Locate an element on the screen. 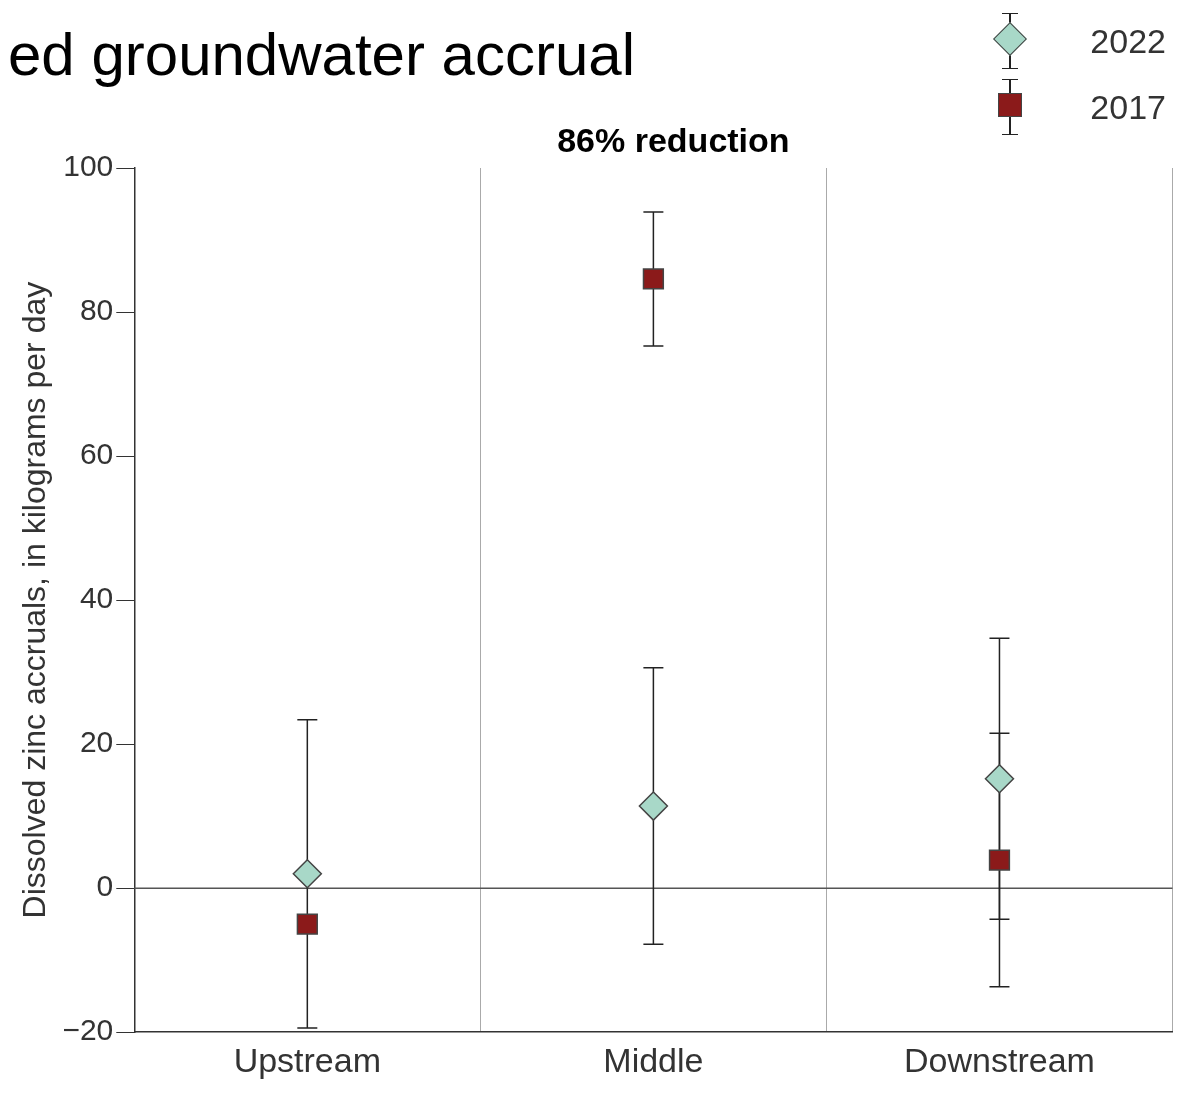  y-axis-title: Dissolved zinc accruals, in kilograms per day is located at coordinates (34, 600).